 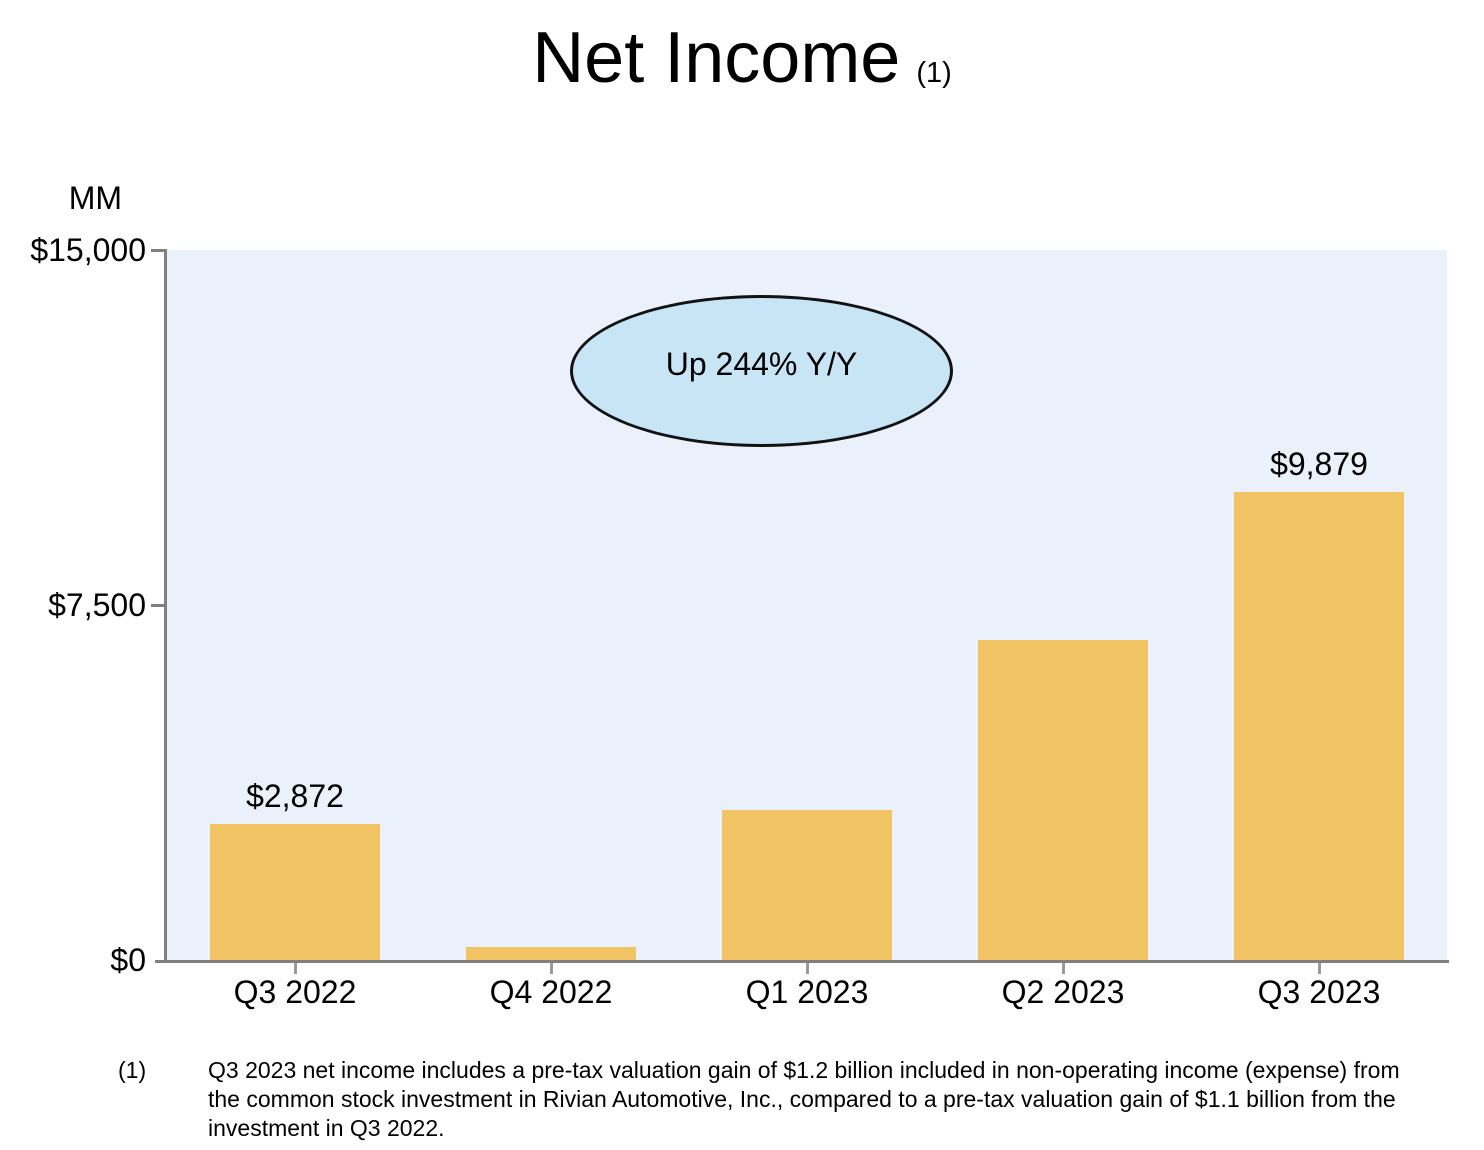 I want to click on x-tick-q3-2022, so click(x=295, y=968).